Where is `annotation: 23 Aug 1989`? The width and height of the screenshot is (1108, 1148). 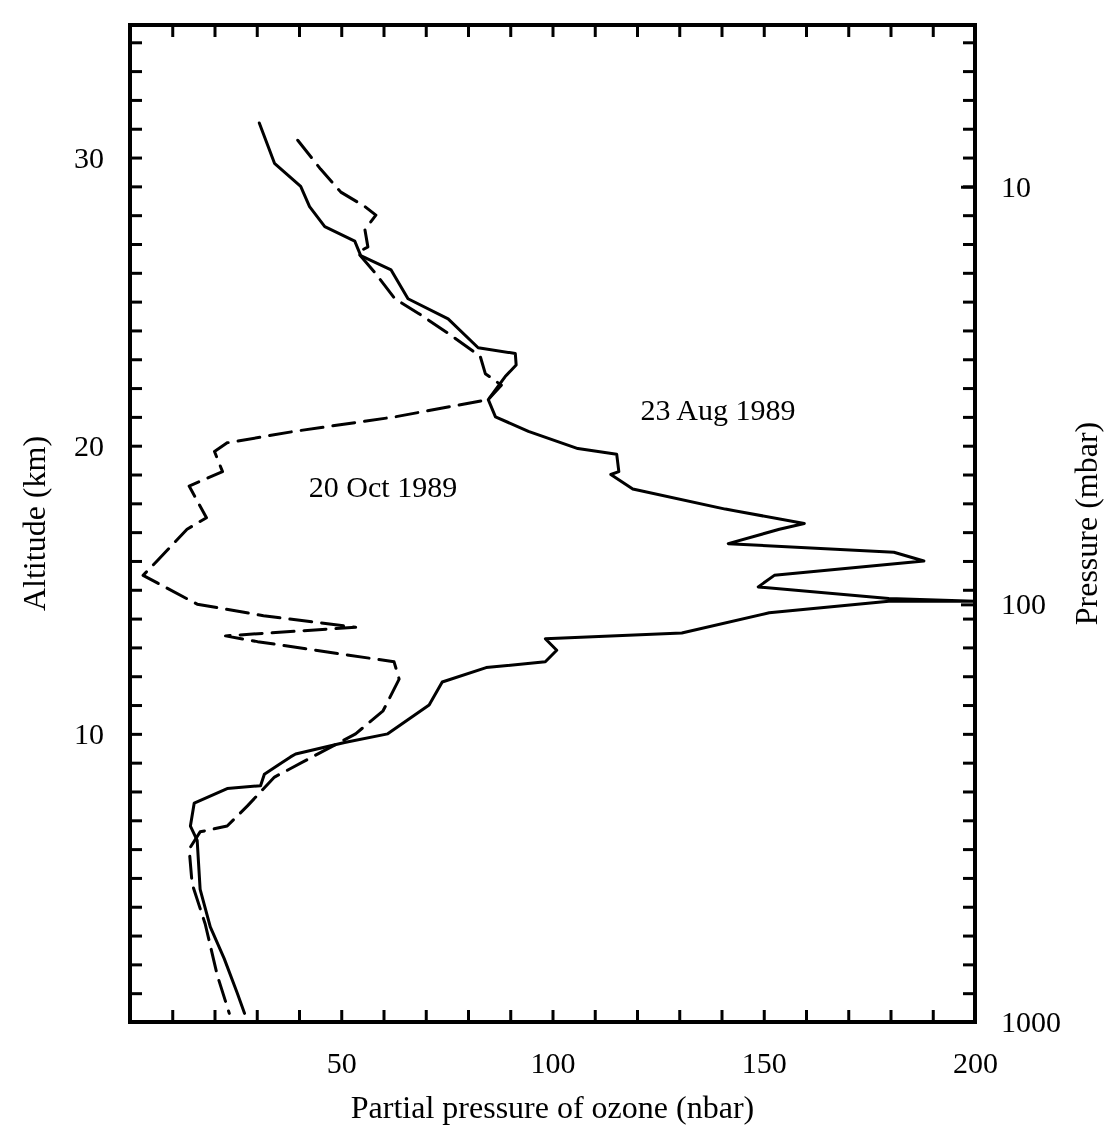 annotation: 23 Aug 1989 is located at coordinates (718, 409).